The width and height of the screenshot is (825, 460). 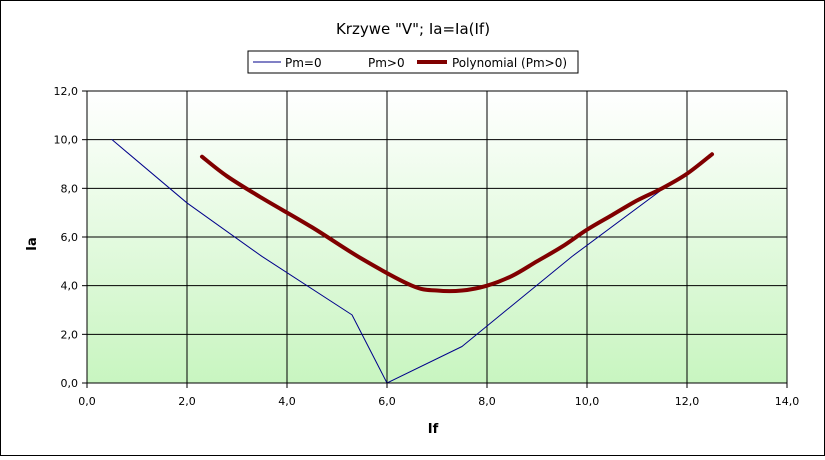 What do you see at coordinates (32, 244) in the screenshot?
I see `y-axis-title: Ia` at bounding box center [32, 244].